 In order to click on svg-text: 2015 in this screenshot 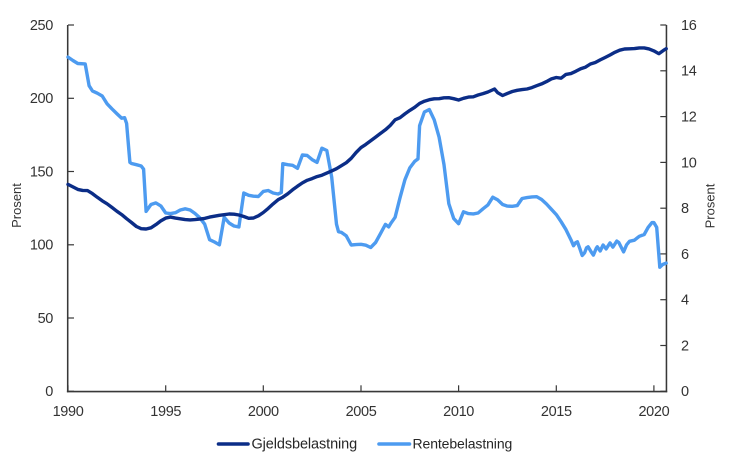, I will do `click(556, 412)`.